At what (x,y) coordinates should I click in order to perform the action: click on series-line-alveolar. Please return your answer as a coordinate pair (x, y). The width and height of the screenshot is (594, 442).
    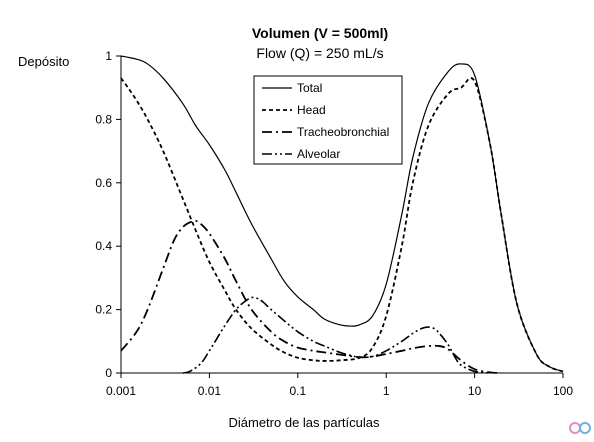
    Looking at the image, I should click on (336, 335).